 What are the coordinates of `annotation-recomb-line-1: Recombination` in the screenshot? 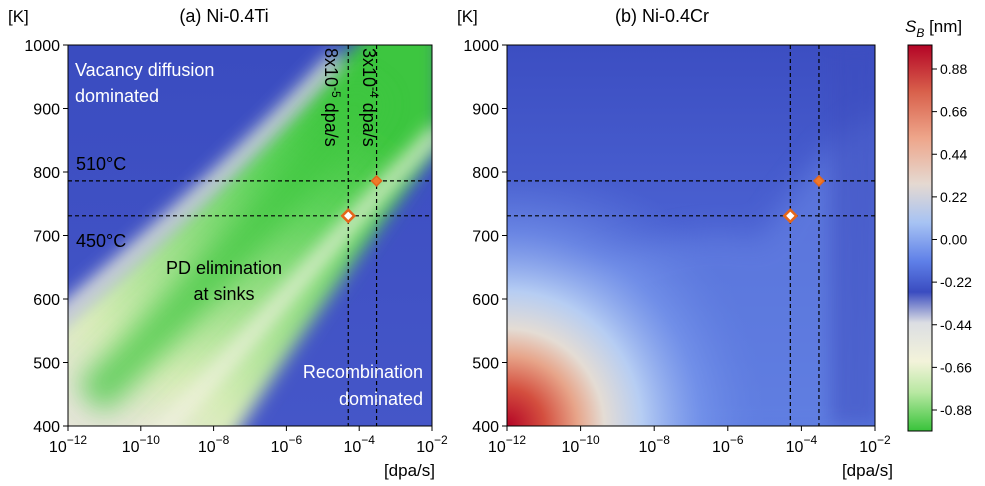 It's located at (363, 372).